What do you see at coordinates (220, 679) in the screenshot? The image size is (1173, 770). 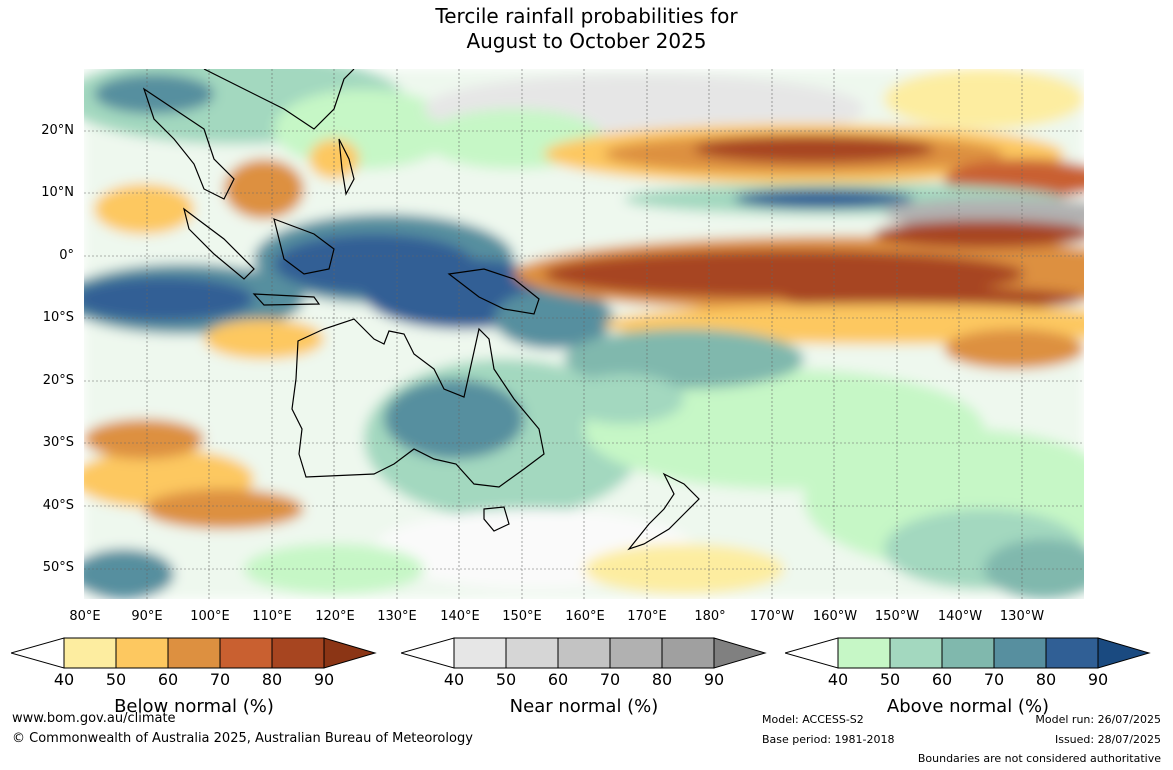 I see `colorbar-below-tick-70: 70` at bounding box center [220, 679].